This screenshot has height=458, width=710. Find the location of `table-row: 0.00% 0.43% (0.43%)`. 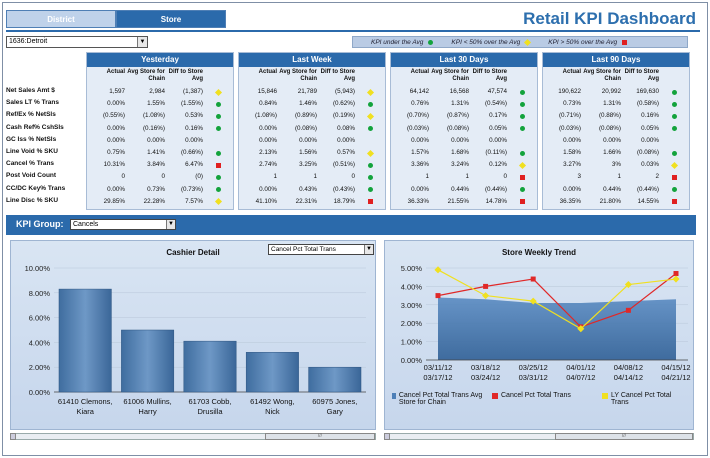

table-row: 0.00% 0.43% (0.43%) is located at coordinates (312, 190).